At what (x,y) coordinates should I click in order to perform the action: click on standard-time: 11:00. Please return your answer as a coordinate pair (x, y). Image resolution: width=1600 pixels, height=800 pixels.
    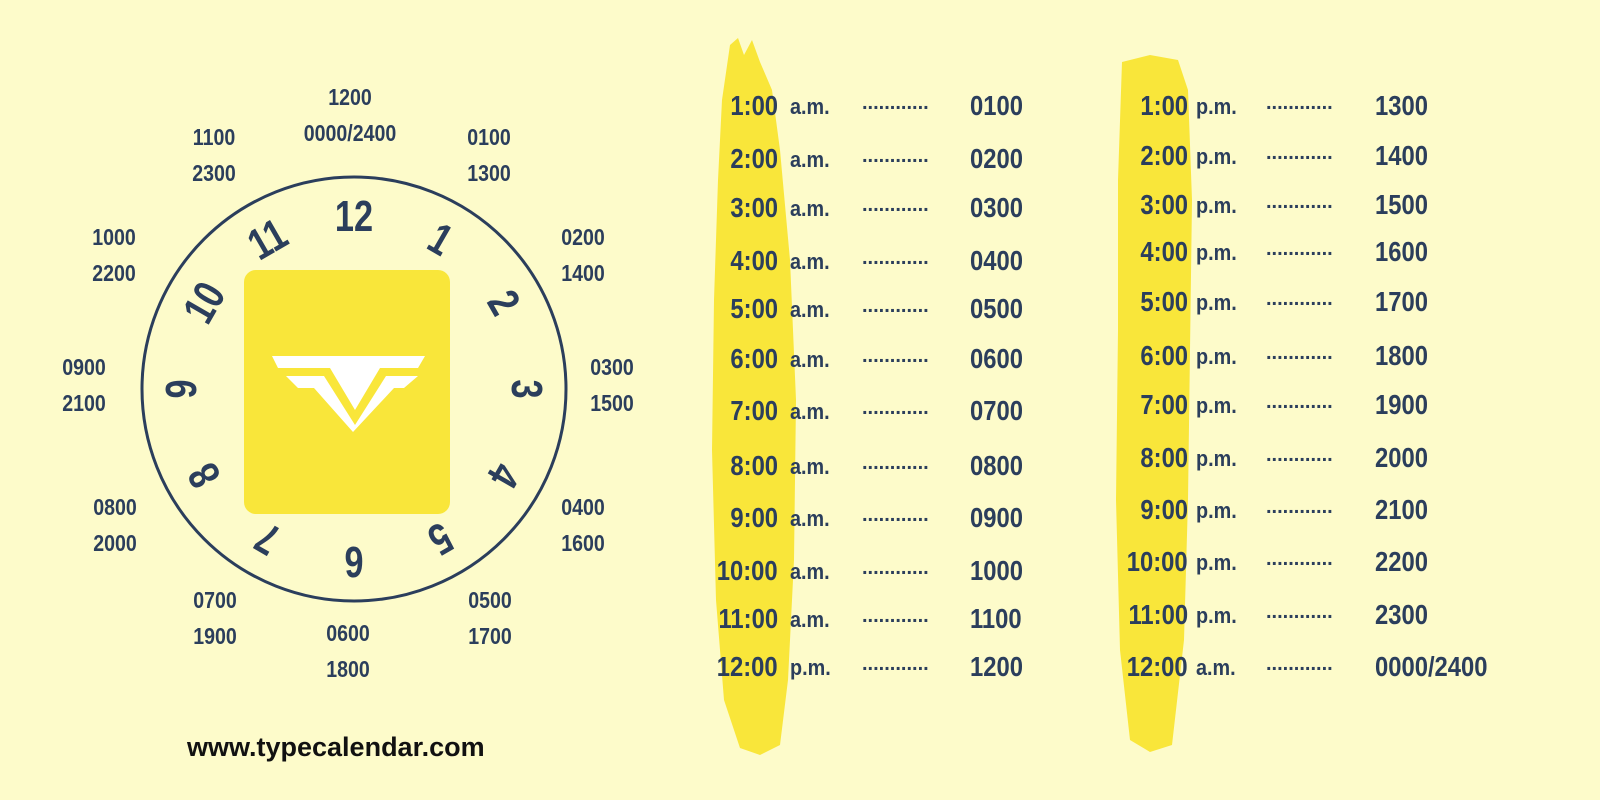
    Looking at the image, I should click on (1158, 614).